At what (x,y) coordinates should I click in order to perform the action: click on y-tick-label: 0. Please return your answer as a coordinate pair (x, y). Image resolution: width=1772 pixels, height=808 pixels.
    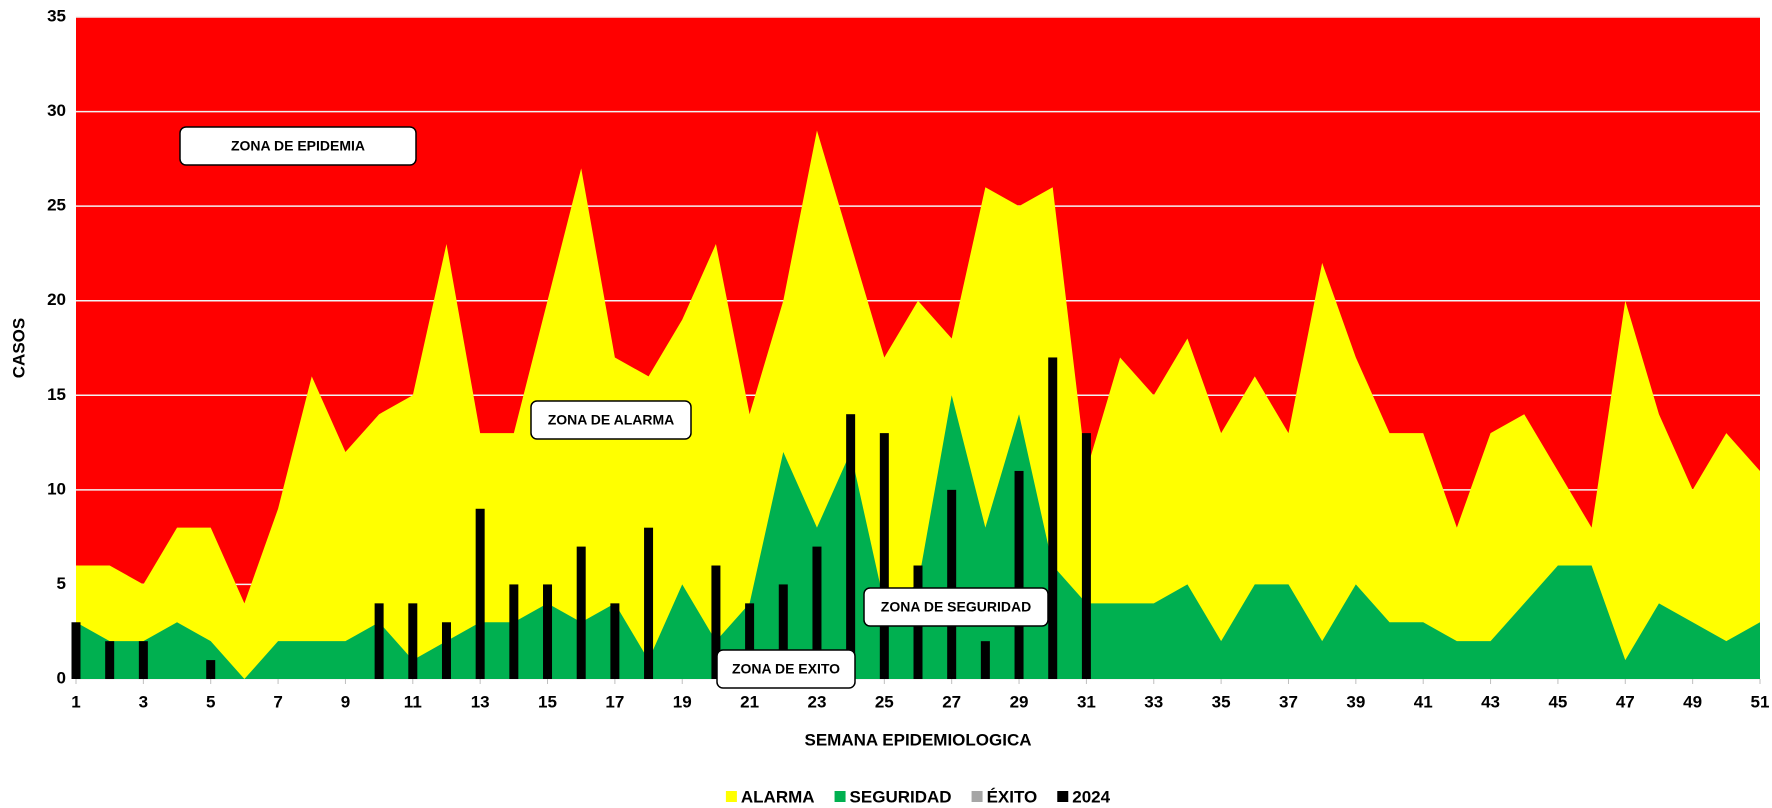
    Looking at the image, I should click on (61, 677).